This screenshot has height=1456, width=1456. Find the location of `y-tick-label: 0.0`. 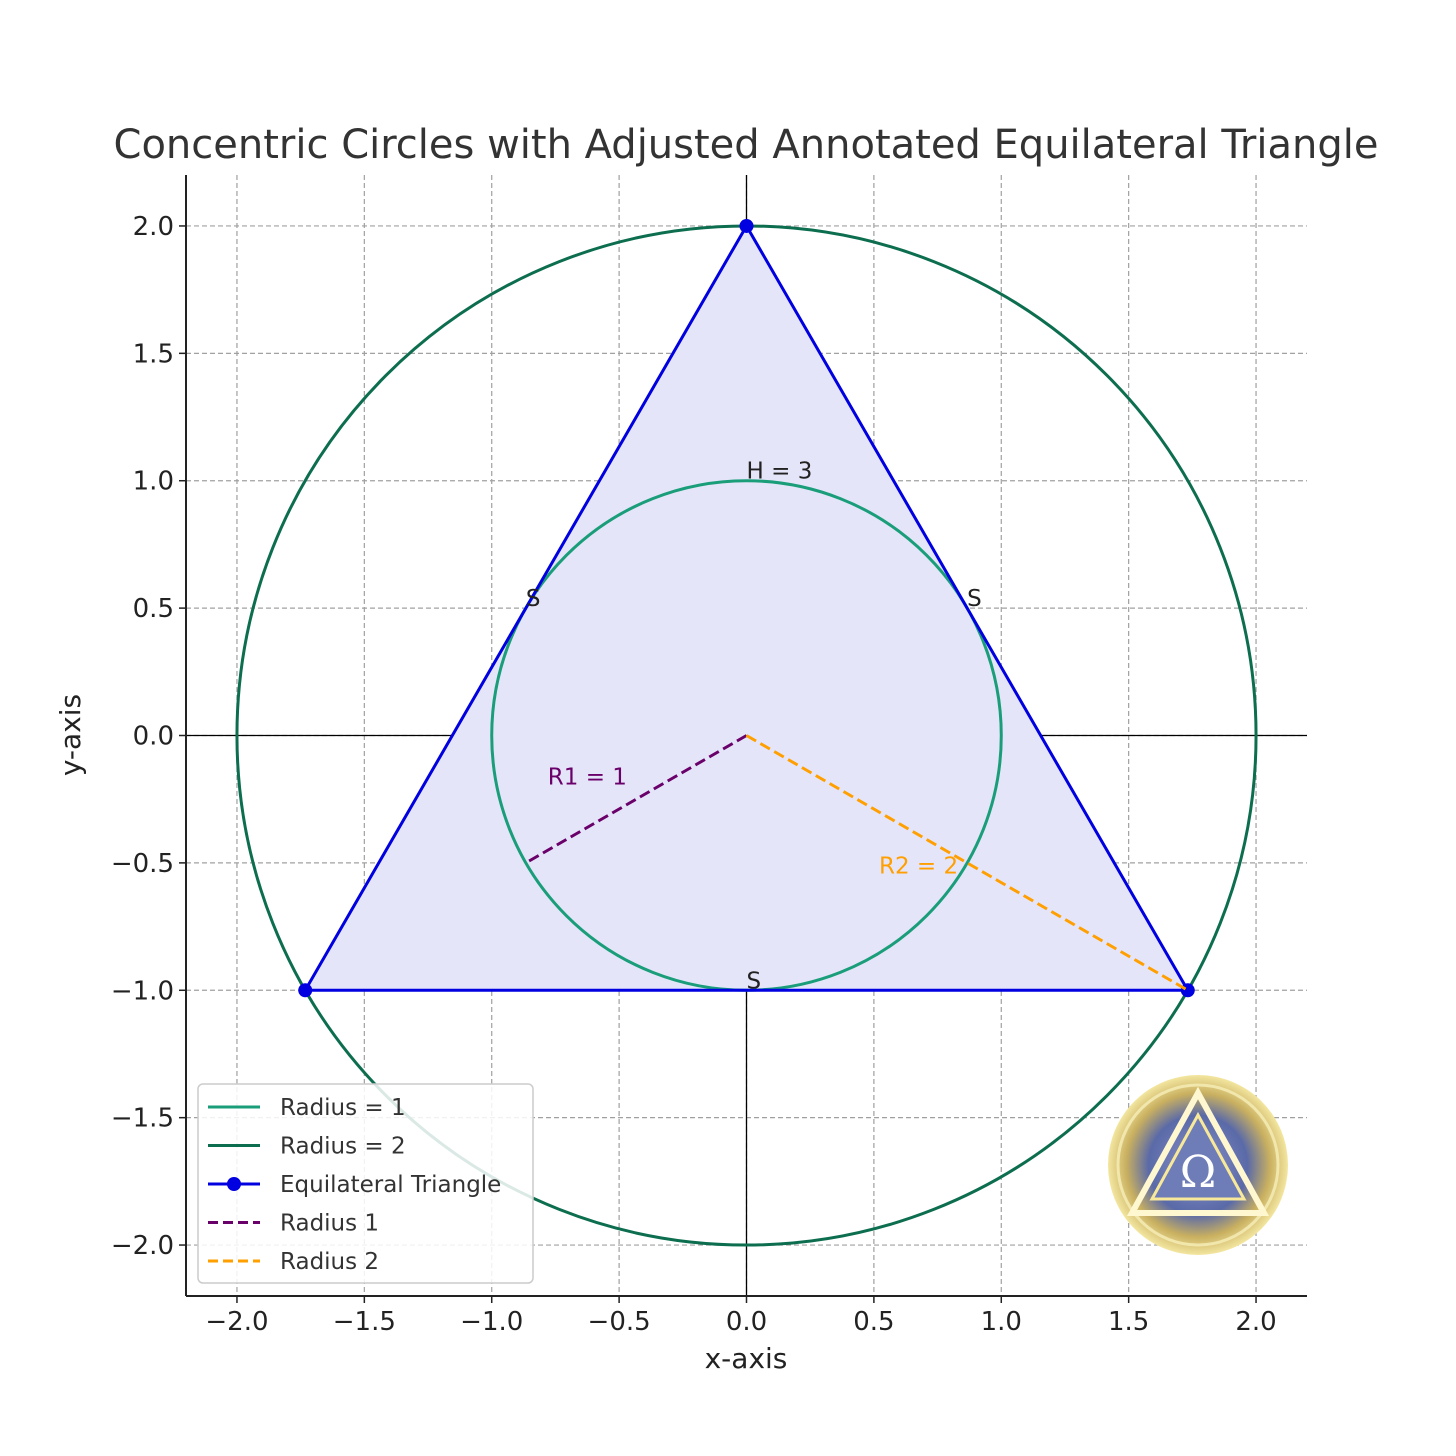

y-tick-label: 0.0 is located at coordinates (153, 737).